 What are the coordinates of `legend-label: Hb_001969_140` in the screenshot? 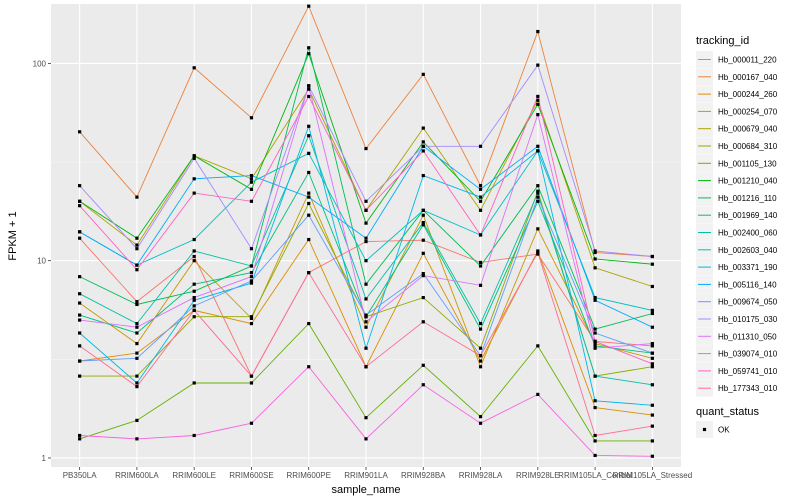 It's located at (748, 215).